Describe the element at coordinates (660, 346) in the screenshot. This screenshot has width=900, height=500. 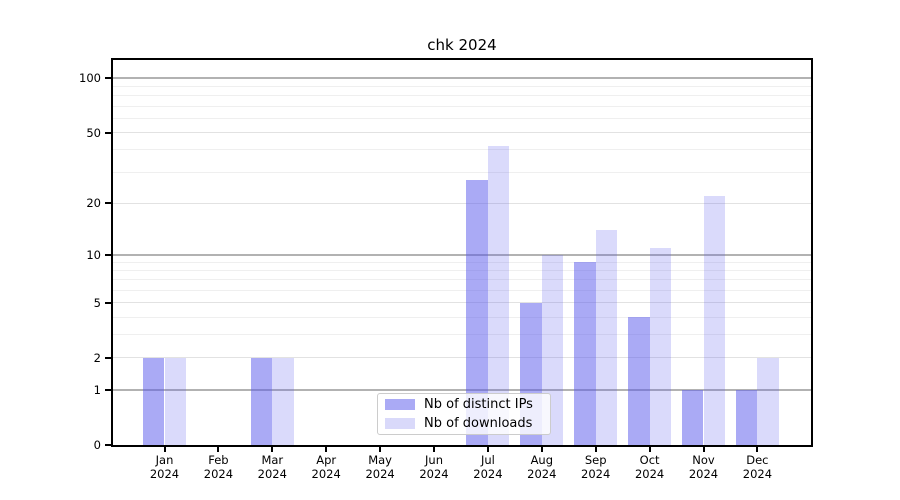
I see `bar-downloads-oct` at that location.